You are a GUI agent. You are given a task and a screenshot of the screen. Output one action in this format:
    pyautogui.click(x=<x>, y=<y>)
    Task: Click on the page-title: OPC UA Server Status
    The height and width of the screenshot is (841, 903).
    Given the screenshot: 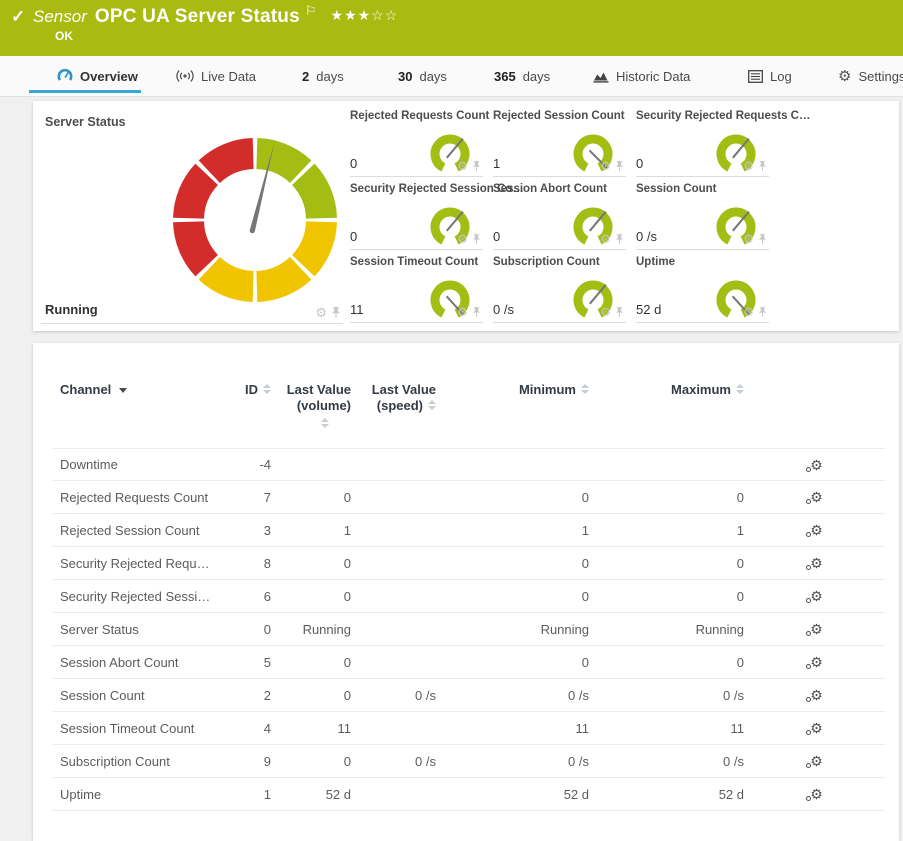 What is the action you would take?
    pyautogui.click(x=197, y=16)
    